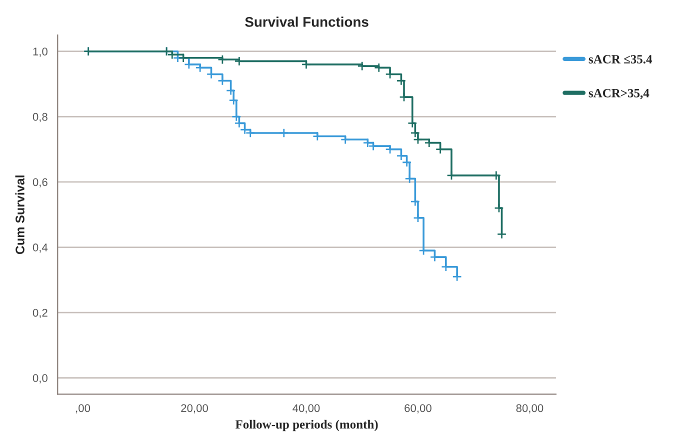  What do you see at coordinates (418, 409) in the screenshot?
I see `x-tick-label: 60,00` at bounding box center [418, 409].